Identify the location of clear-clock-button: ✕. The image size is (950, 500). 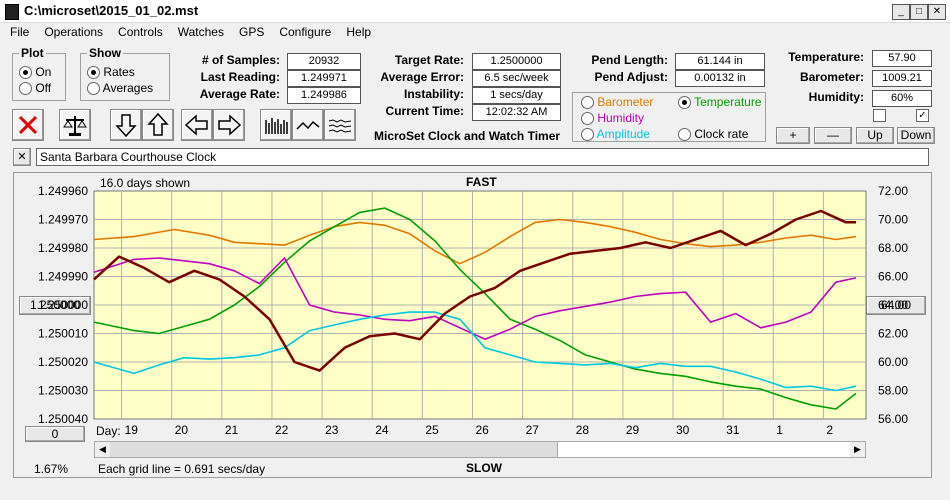
(22, 157).